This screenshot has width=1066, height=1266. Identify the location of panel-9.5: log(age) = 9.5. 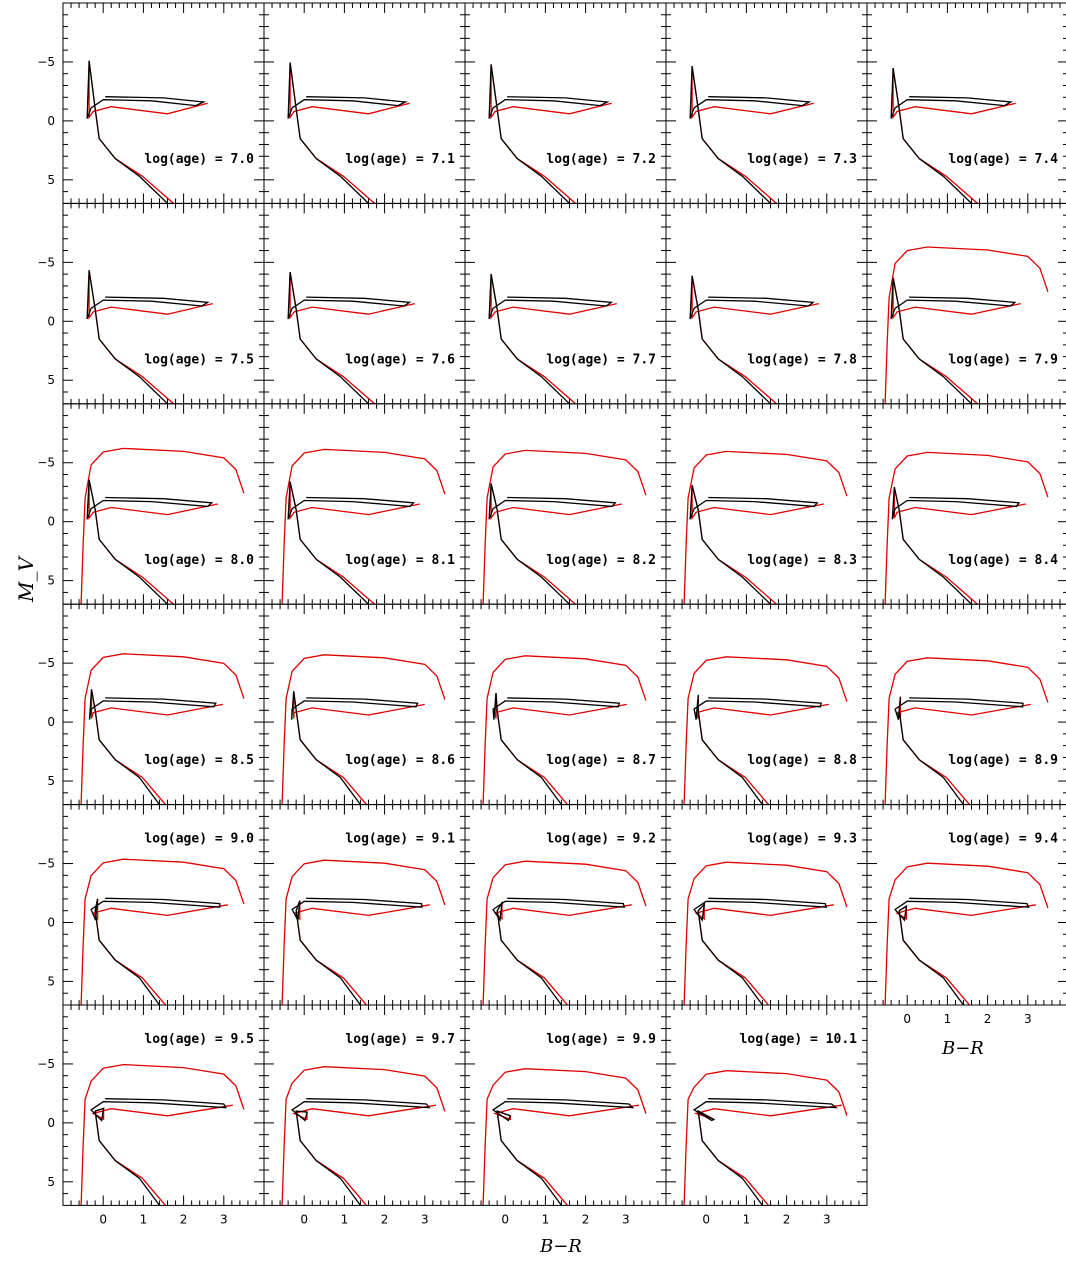
(163, 1105).